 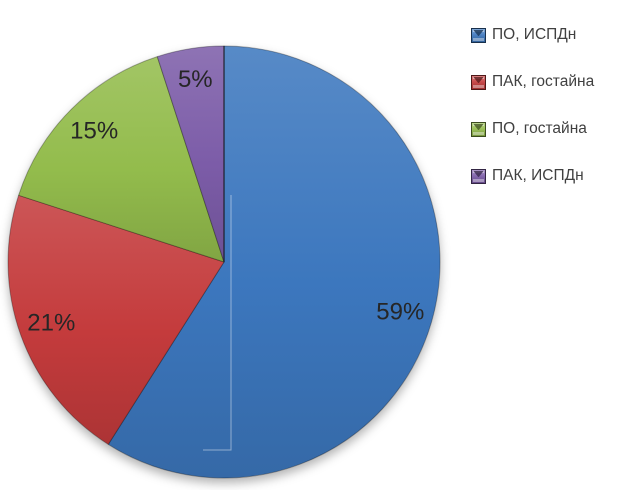 What do you see at coordinates (538, 175) in the screenshot?
I see `legend-label: ПАК, ИСПДн` at bounding box center [538, 175].